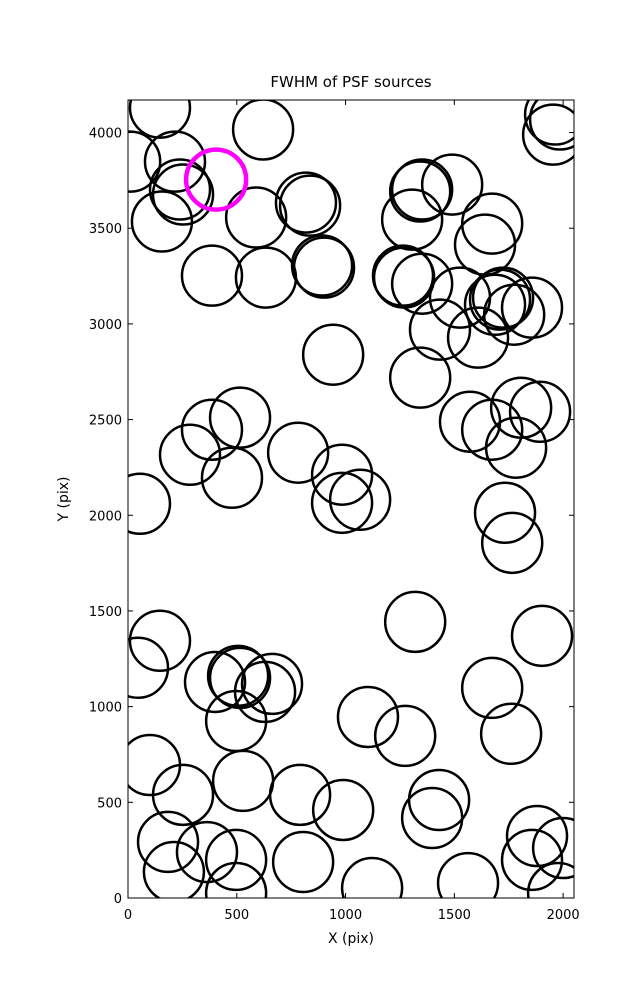 This screenshot has height=1004, width=637. Describe the element at coordinates (105, 229) in the screenshot. I see `y-tick-label: 3500` at that location.